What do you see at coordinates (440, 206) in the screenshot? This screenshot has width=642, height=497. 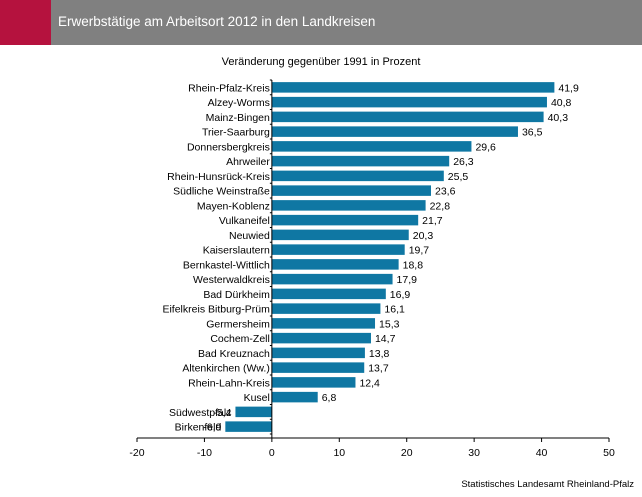 I see `value-label: 22,8` at bounding box center [440, 206].